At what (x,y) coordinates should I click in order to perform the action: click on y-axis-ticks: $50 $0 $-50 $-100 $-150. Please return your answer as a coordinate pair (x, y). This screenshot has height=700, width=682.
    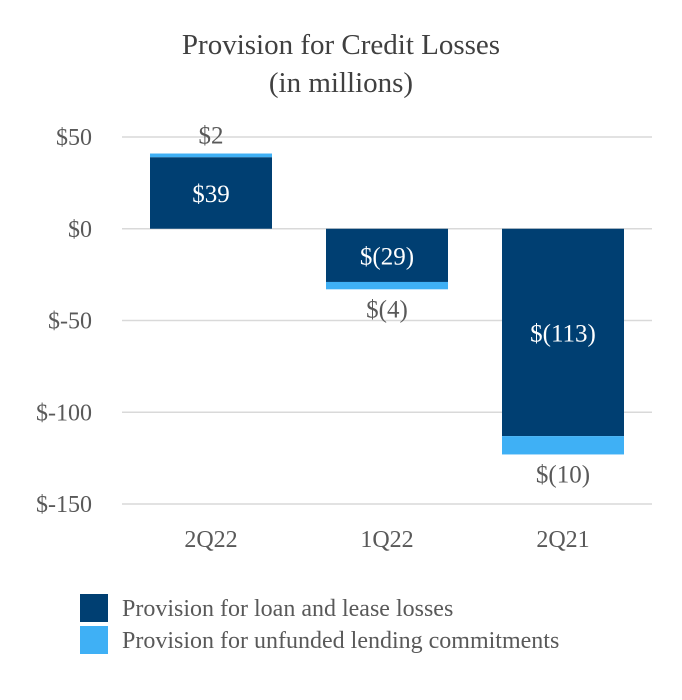
    Looking at the image, I should click on (64, 321).